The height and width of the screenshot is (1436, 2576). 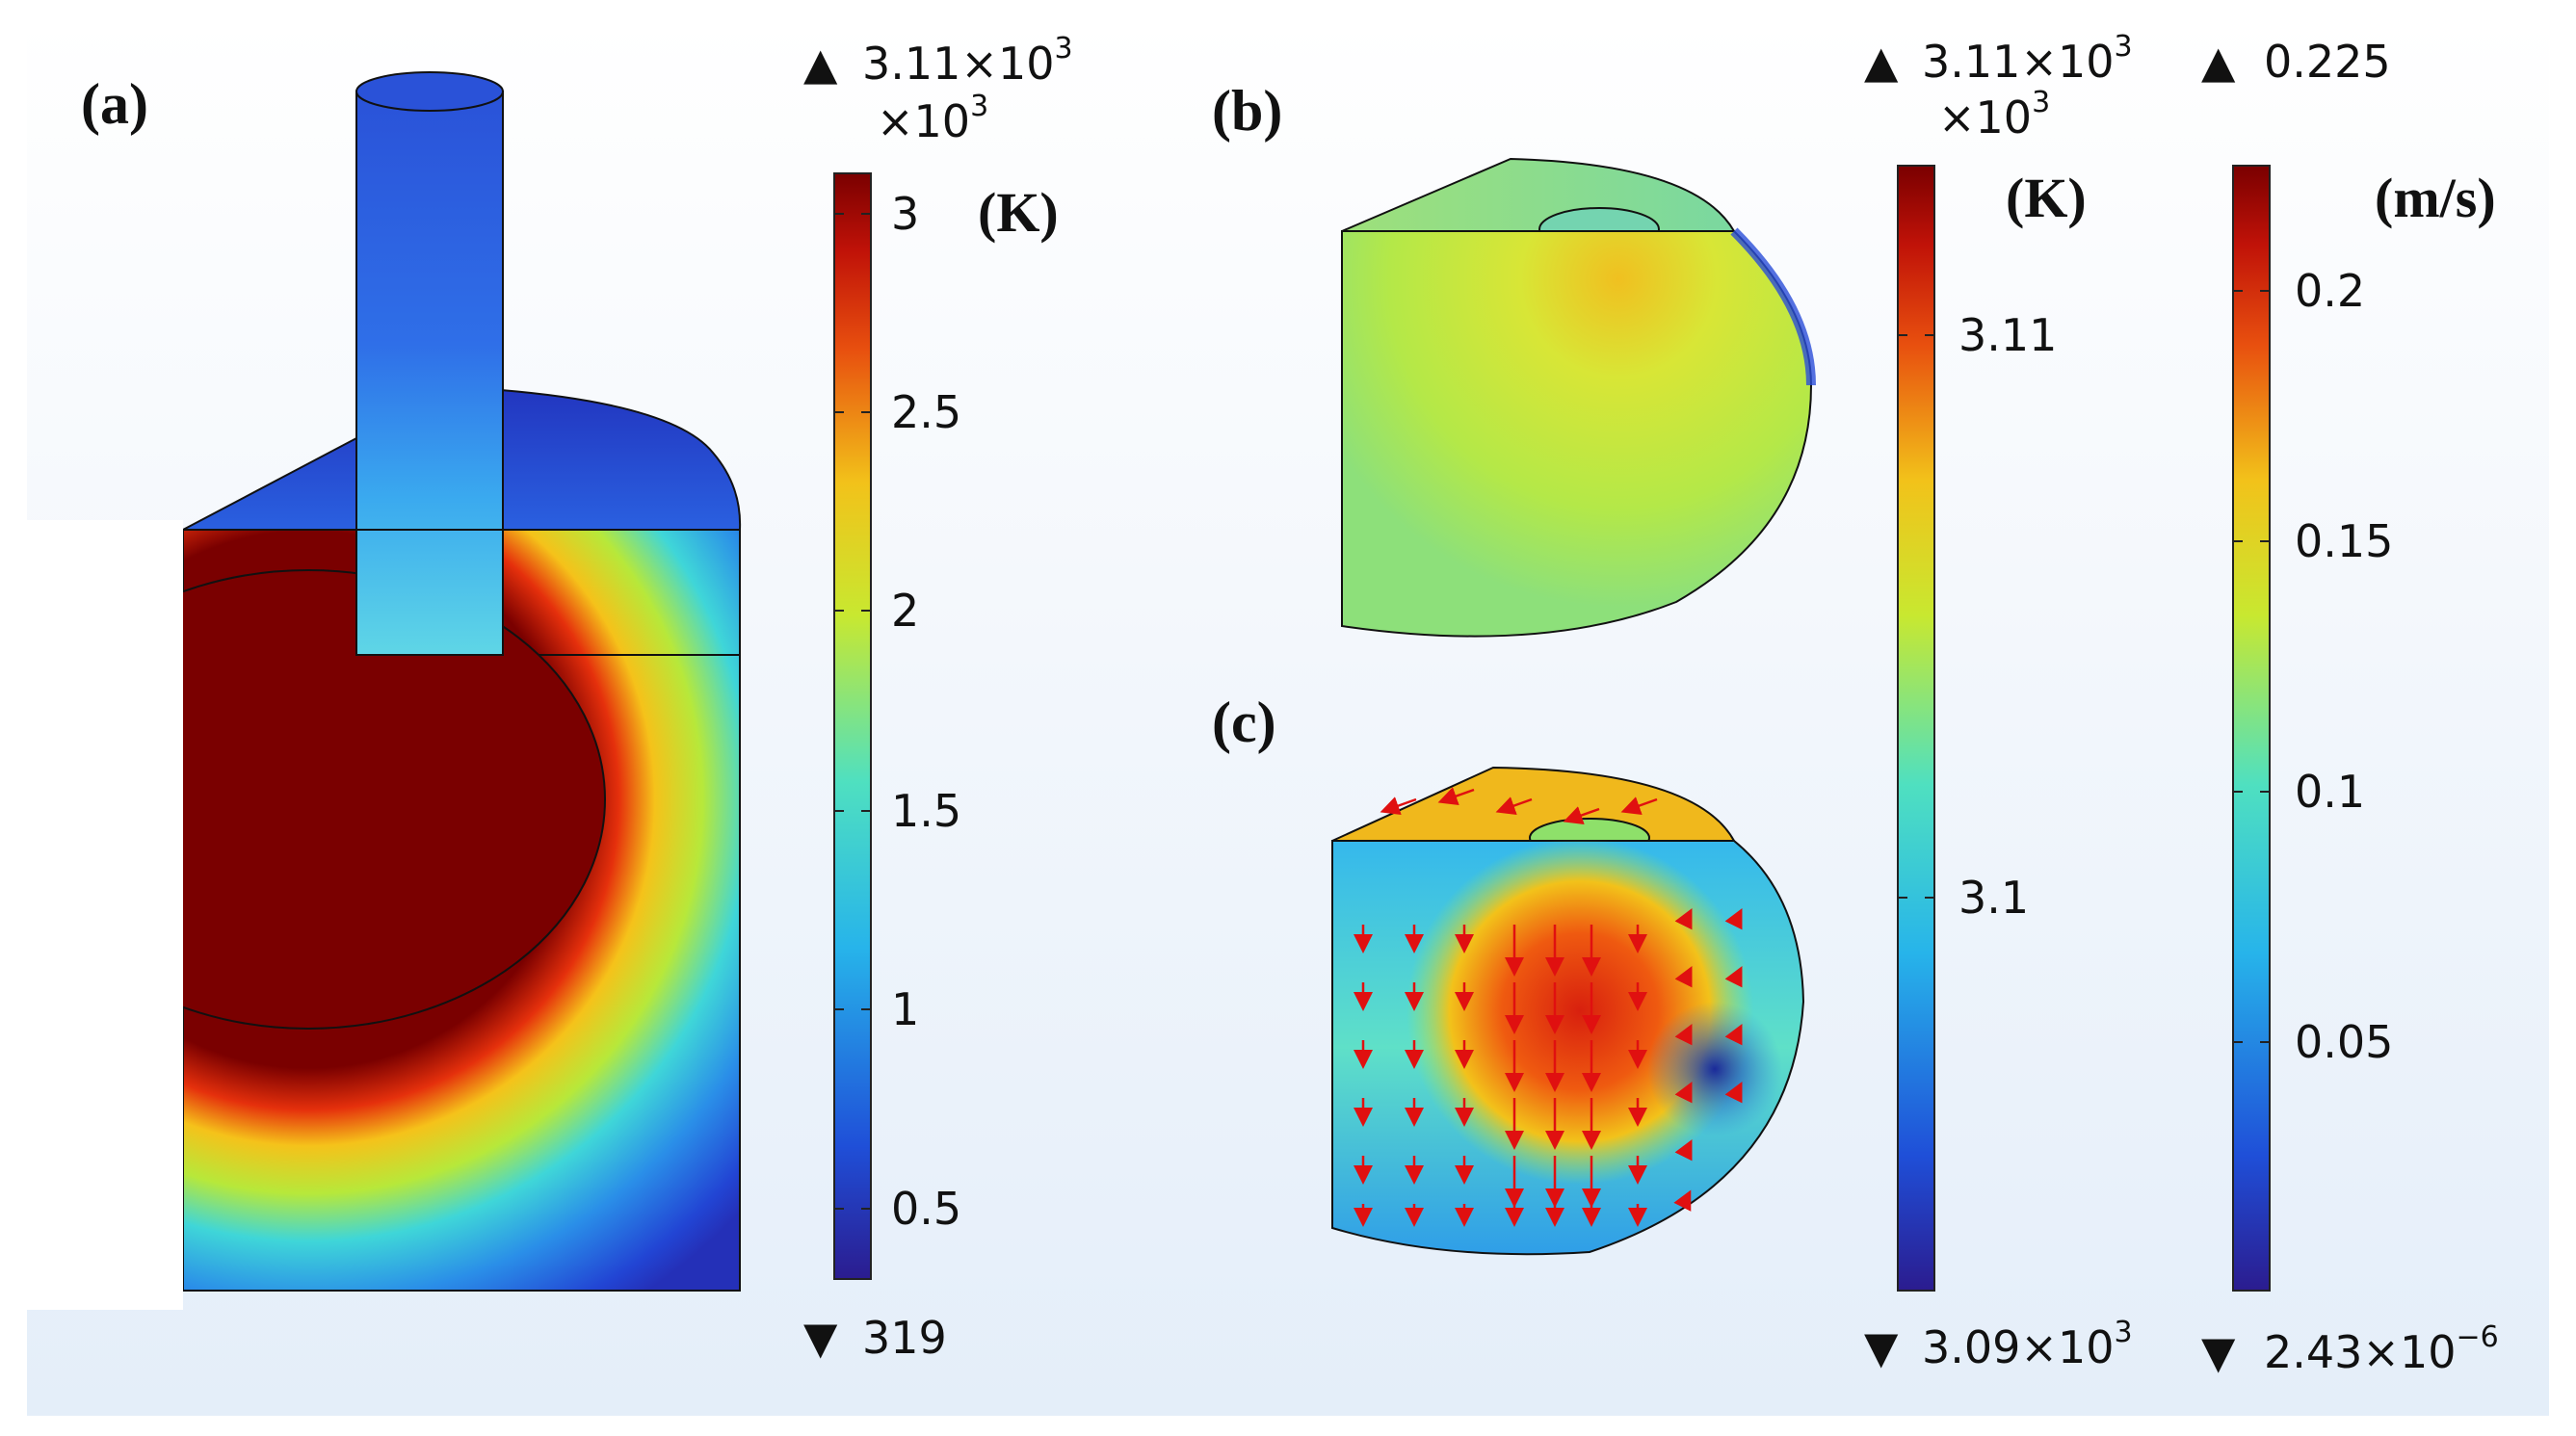 What do you see at coordinates (926, 1209) in the screenshot?
I see `cb-a-tick-label: 0.5` at bounding box center [926, 1209].